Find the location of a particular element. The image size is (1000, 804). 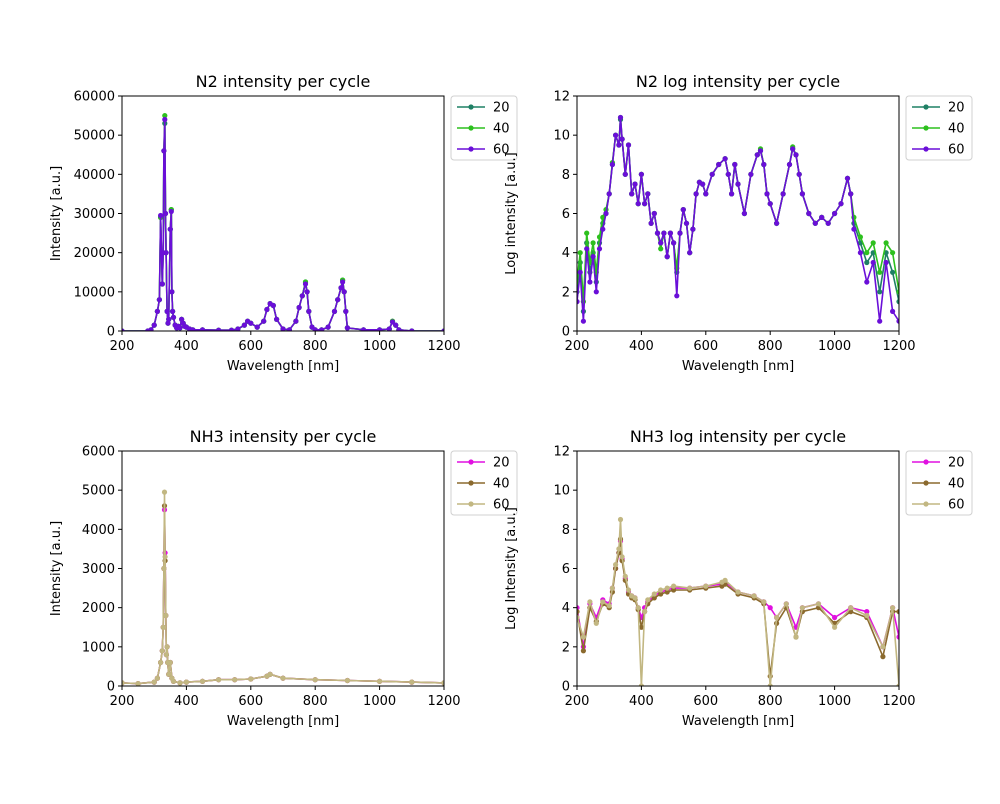

y-tick-label: 30000 is located at coordinates (94, 214).